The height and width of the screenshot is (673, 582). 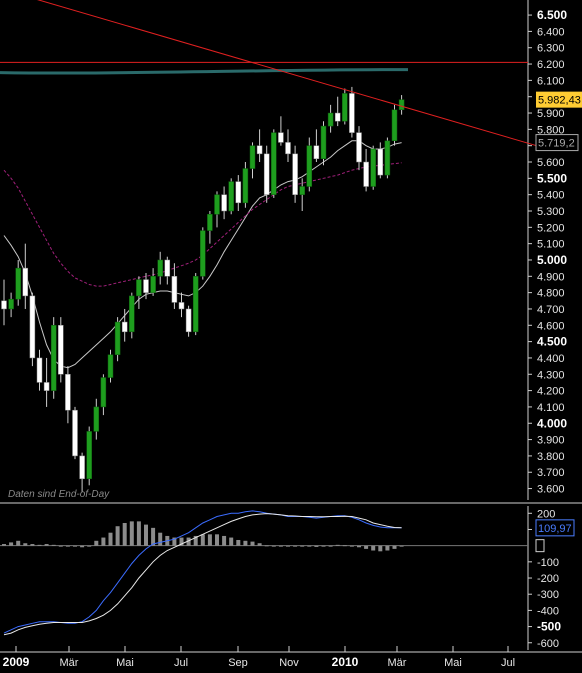 I want to click on slow-moving-average, so click(x=202, y=224).